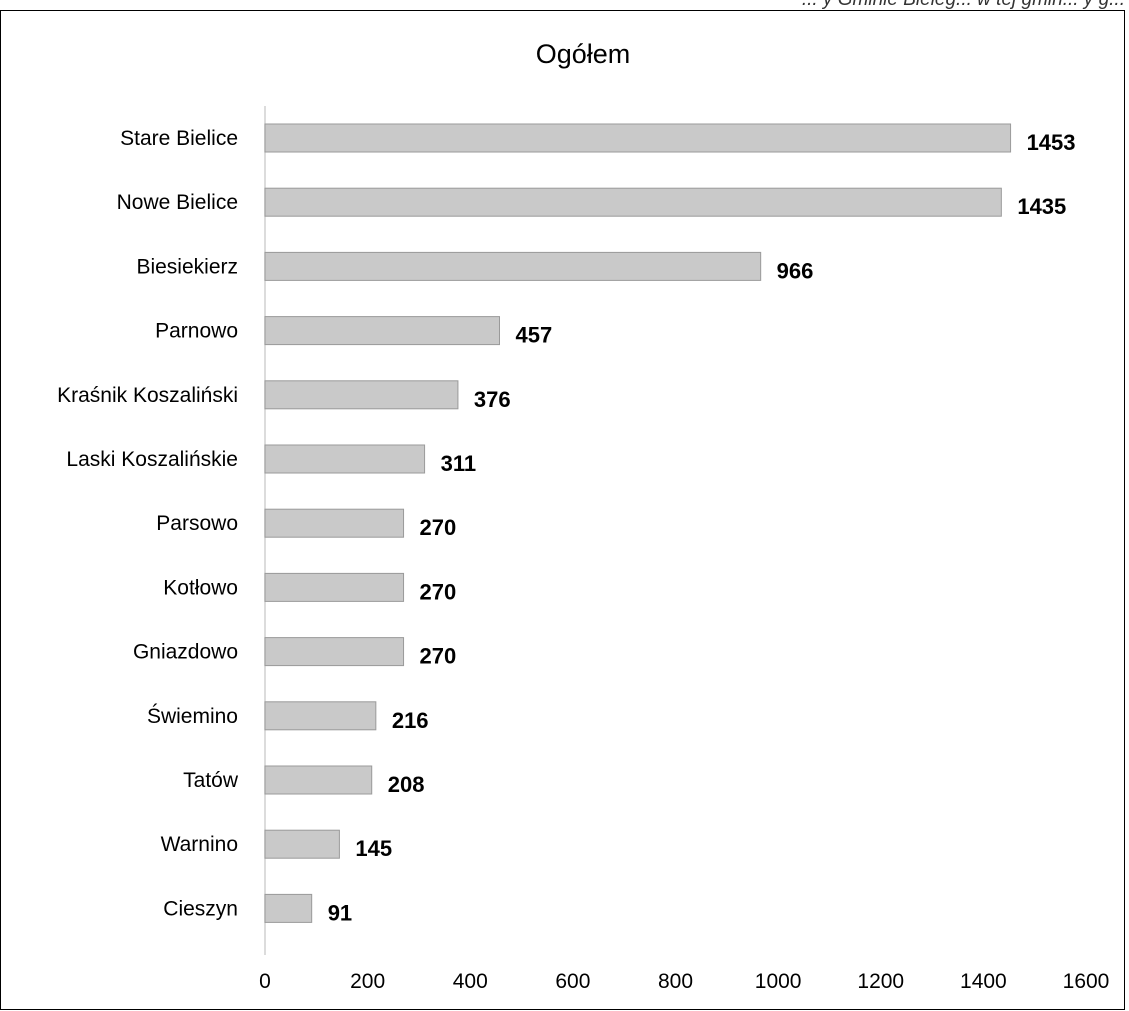  I want to click on category-label: Cieszyn, so click(200, 908).